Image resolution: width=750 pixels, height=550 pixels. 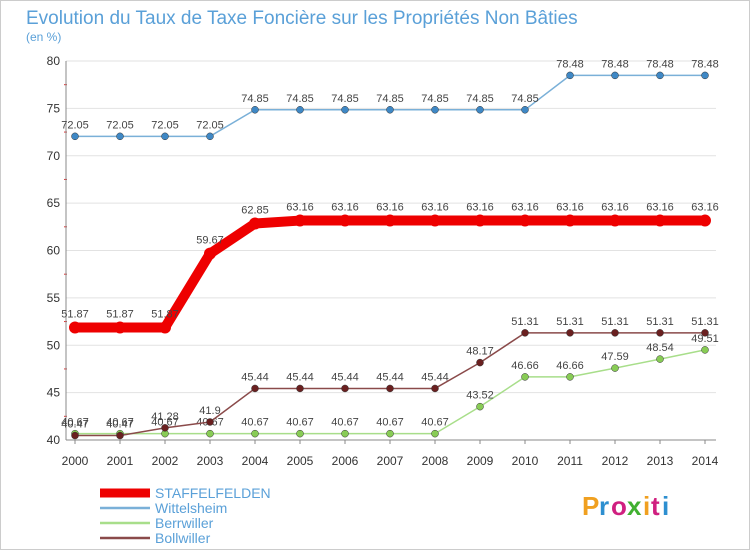 I want to click on x-tick-label: 2010, so click(x=525, y=461).